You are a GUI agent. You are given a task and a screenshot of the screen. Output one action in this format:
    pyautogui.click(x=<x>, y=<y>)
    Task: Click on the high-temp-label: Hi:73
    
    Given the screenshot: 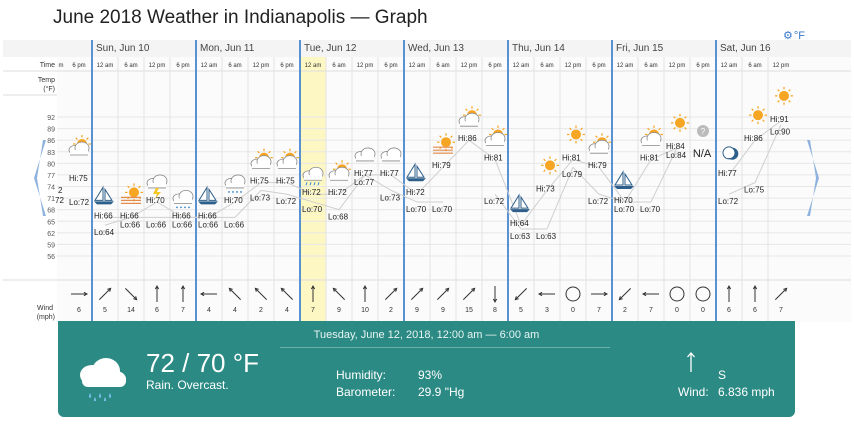 What is the action you would take?
    pyautogui.click(x=545, y=188)
    